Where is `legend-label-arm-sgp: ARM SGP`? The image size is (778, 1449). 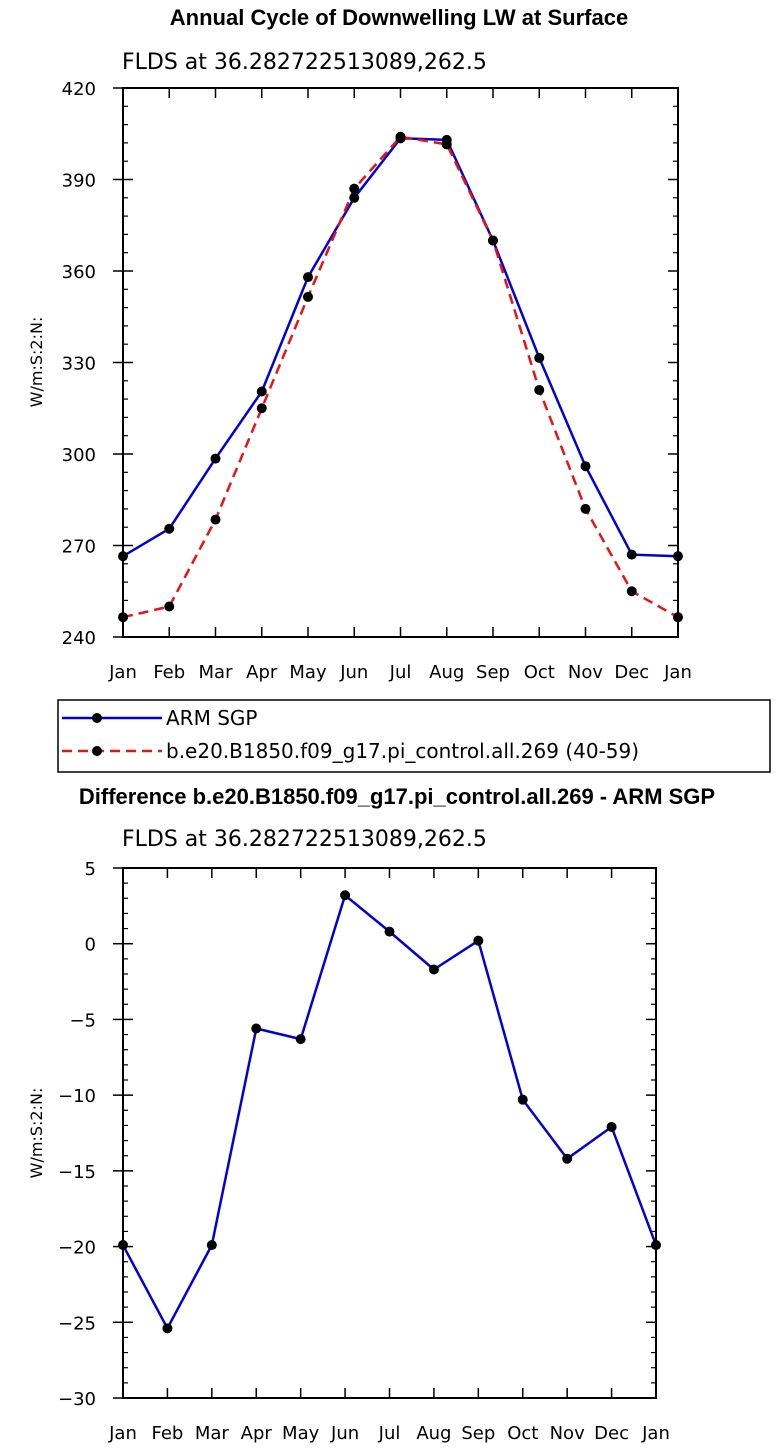 legend-label-arm-sgp: ARM SGP is located at coordinates (211, 718).